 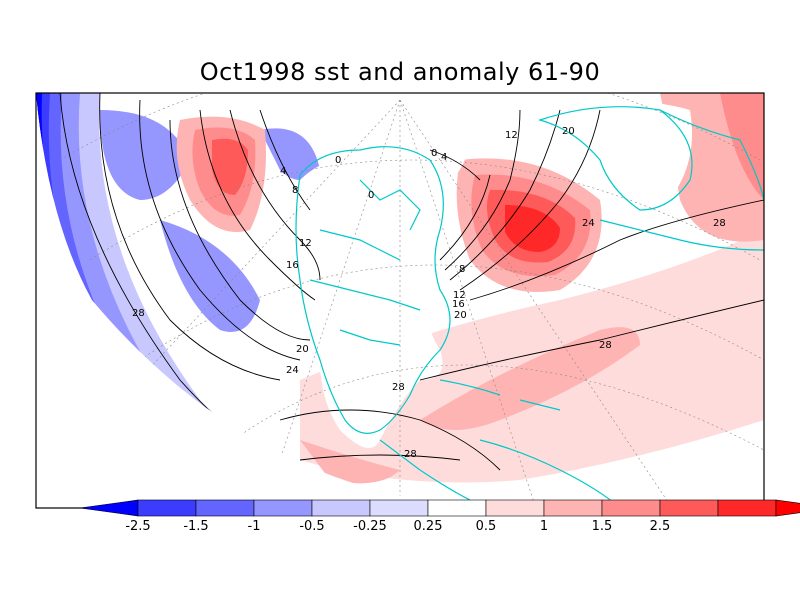 I want to click on colorbar-tick-label: 2.5, so click(x=660, y=526).